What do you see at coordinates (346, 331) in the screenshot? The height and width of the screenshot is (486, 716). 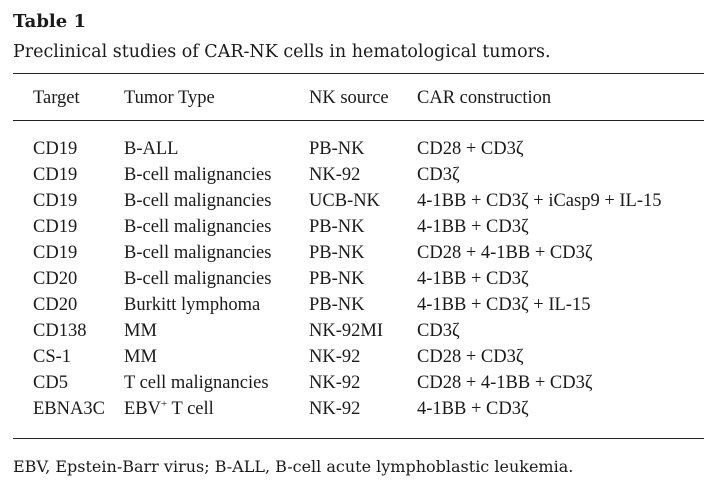 I see `cell-nk-source: NK-92MI` at bounding box center [346, 331].